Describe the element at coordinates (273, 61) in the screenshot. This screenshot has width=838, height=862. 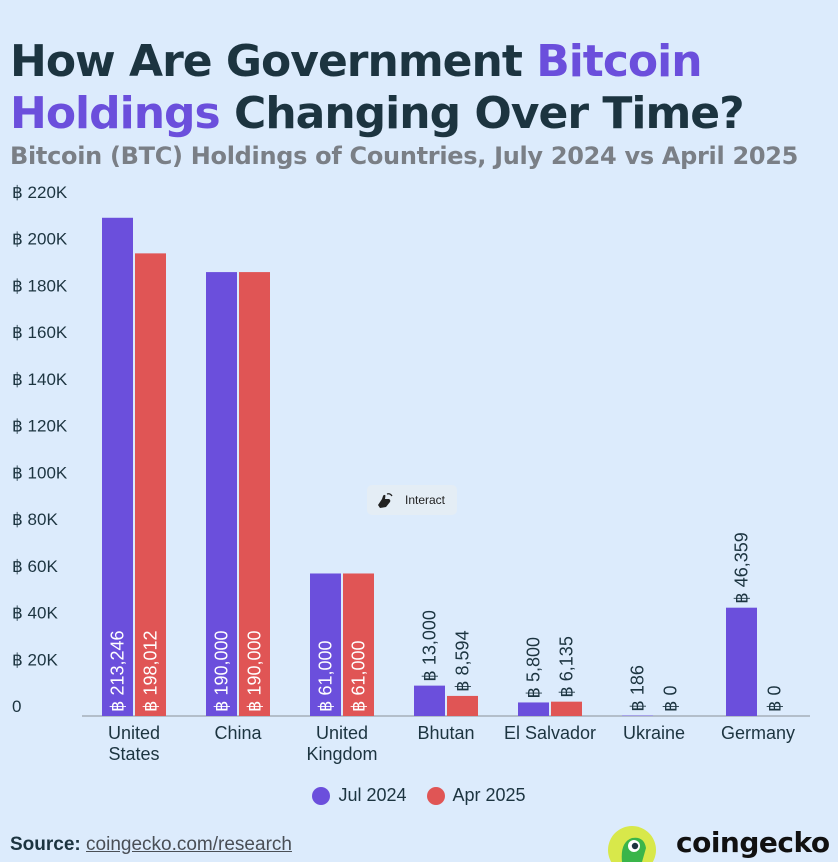
I see `title-part-1: How Are Government` at that location.